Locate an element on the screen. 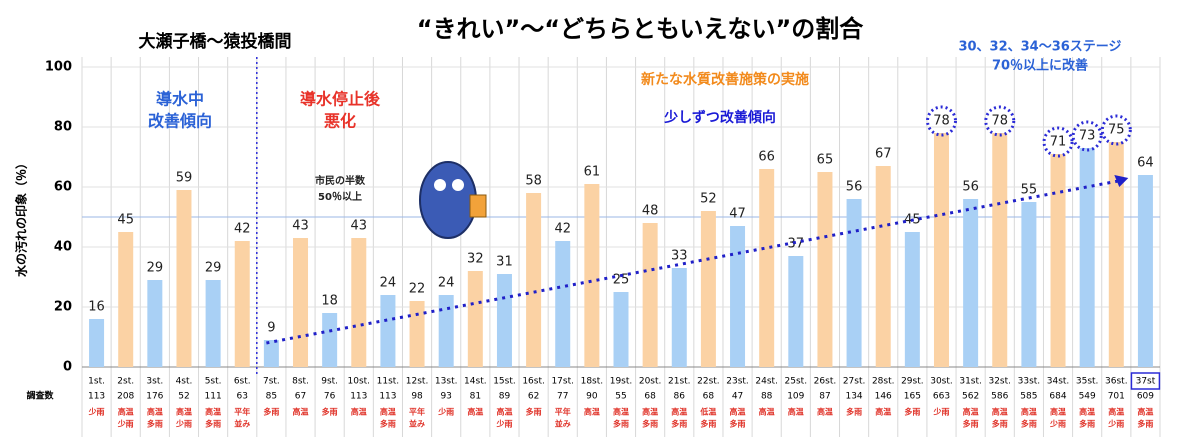 The height and width of the screenshot is (446, 1182). x-tick-label: 28st. is located at coordinates (883, 382).